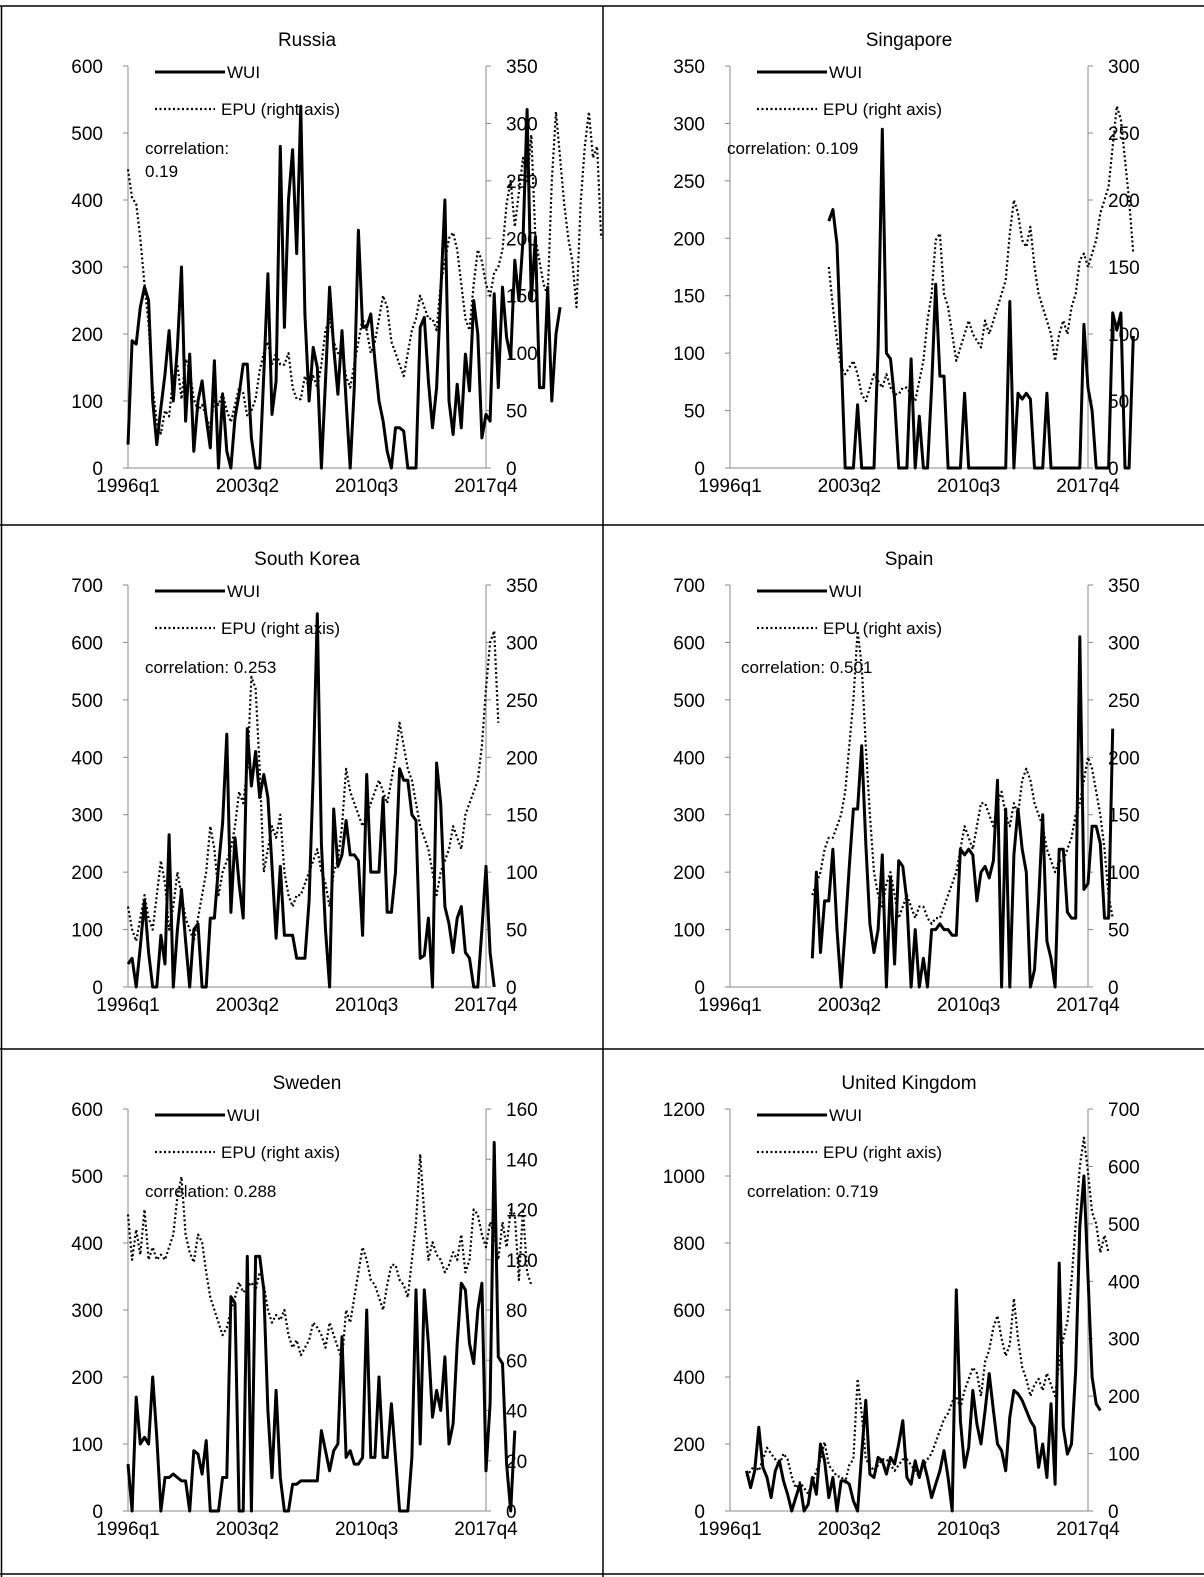 This screenshot has width=1204, height=1577. Describe the element at coordinates (812, 1191) in the screenshot. I see `correlation-annotation: correlation: 0.719` at that location.